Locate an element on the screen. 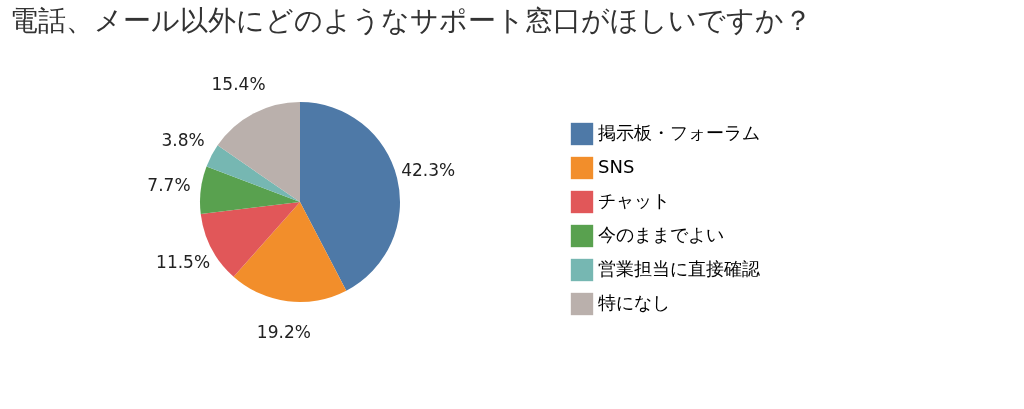  legend-label: SNS is located at coordinates (616, 166).